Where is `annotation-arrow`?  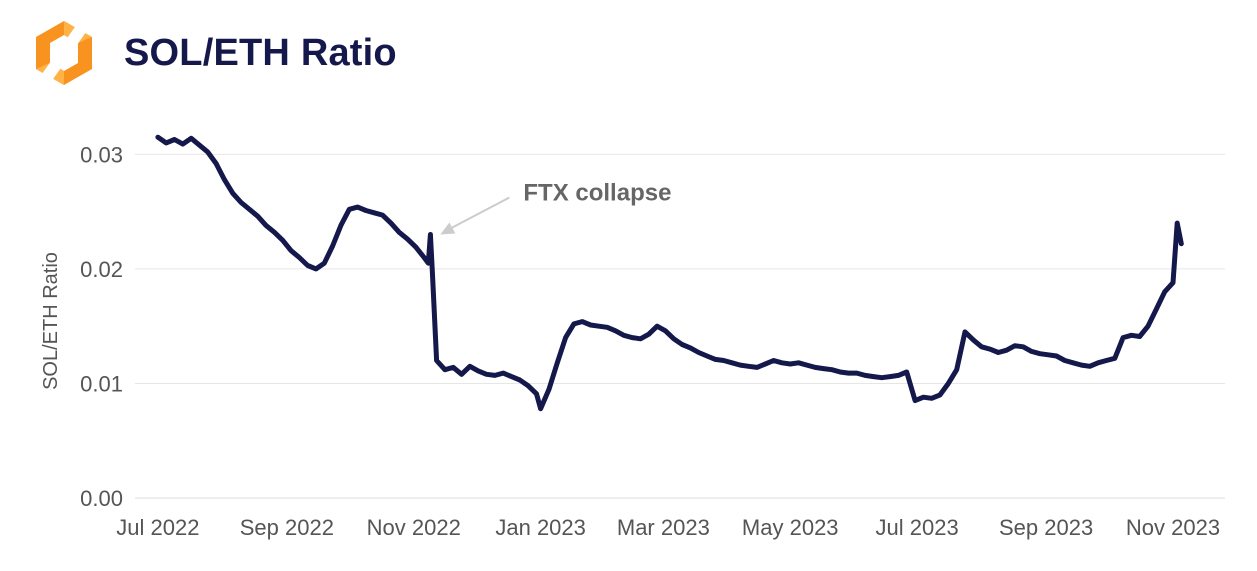
annotation-arrow is located at coordinates (479, 213).